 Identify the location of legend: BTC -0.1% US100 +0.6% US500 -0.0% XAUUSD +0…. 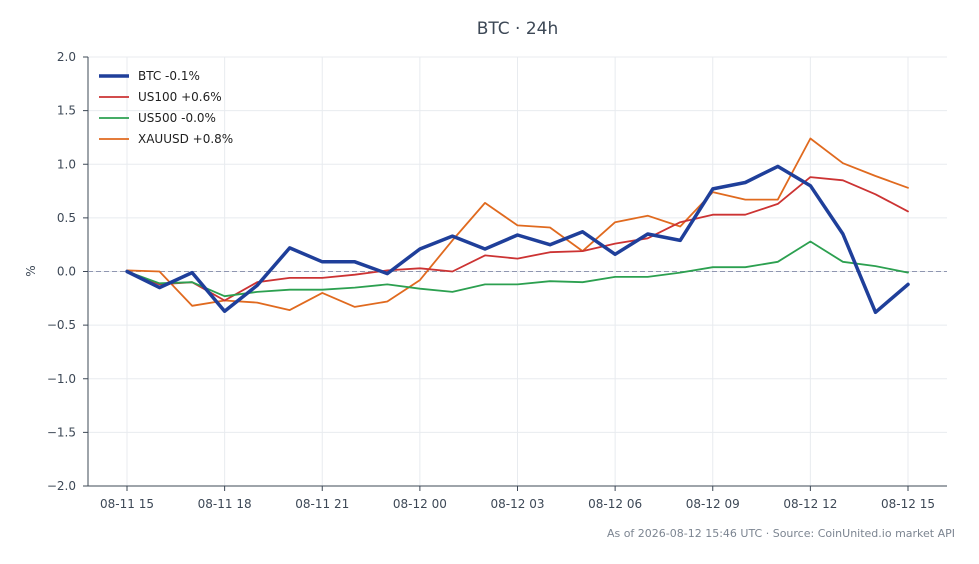
(166, 107).